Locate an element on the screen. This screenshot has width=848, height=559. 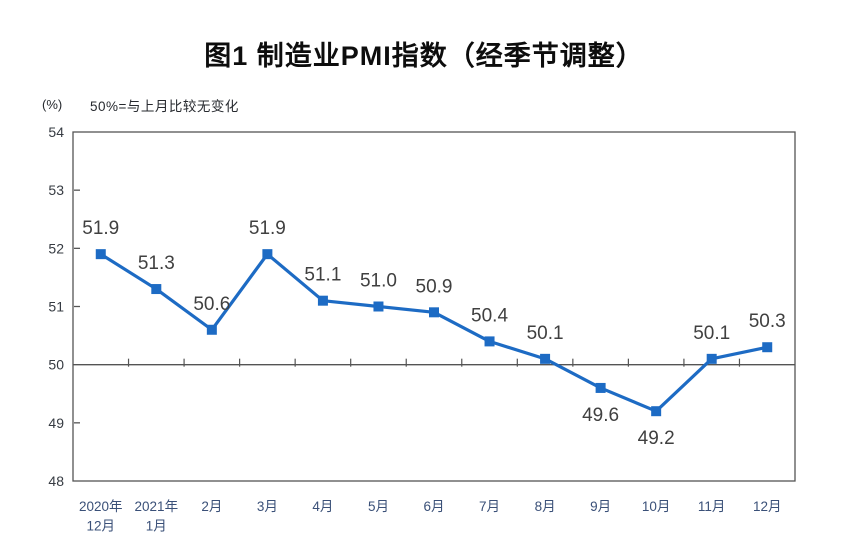
x-axis-label: 5月 is located at coordinates (378, 506).